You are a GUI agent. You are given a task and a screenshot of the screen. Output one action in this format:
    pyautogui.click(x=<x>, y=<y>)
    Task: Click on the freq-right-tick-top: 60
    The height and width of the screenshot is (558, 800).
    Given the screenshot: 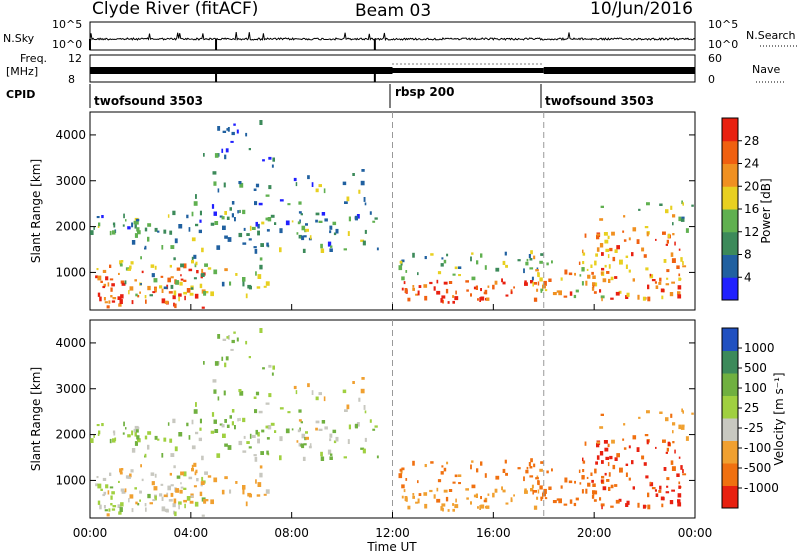 What is the action you would take?
    pyautogui.click(x=715, y=58)
    